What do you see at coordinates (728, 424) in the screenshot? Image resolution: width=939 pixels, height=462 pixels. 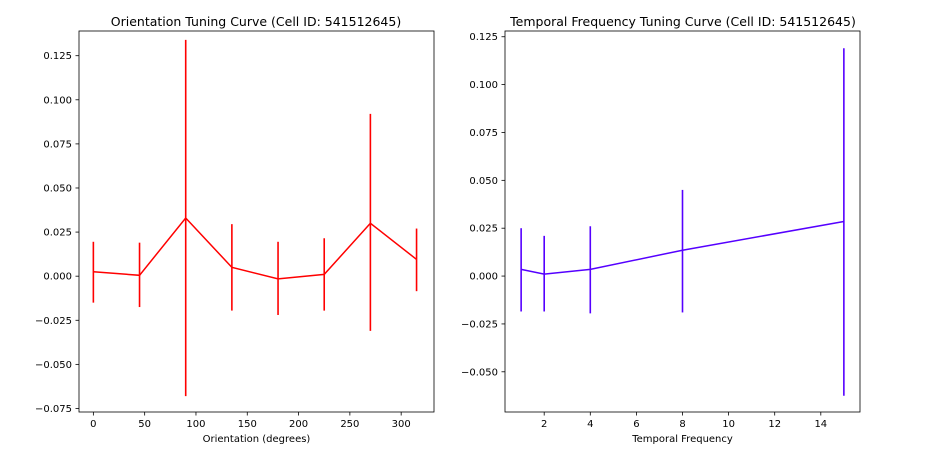 I see `temporal-frequency-x-tick-label: 10` at bounding box center [728, 424].